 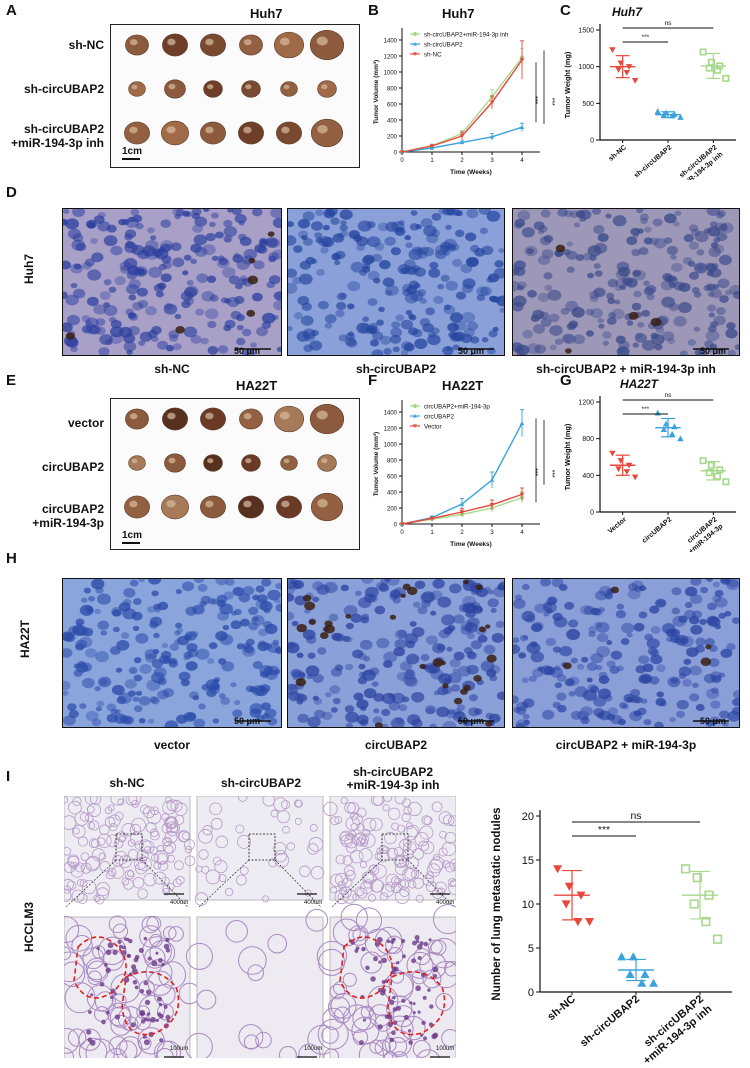 What do you see at coordinates (432, 161) in the screenshot?
I see `x-tick-label: 1` at bounding box center [432, 161].